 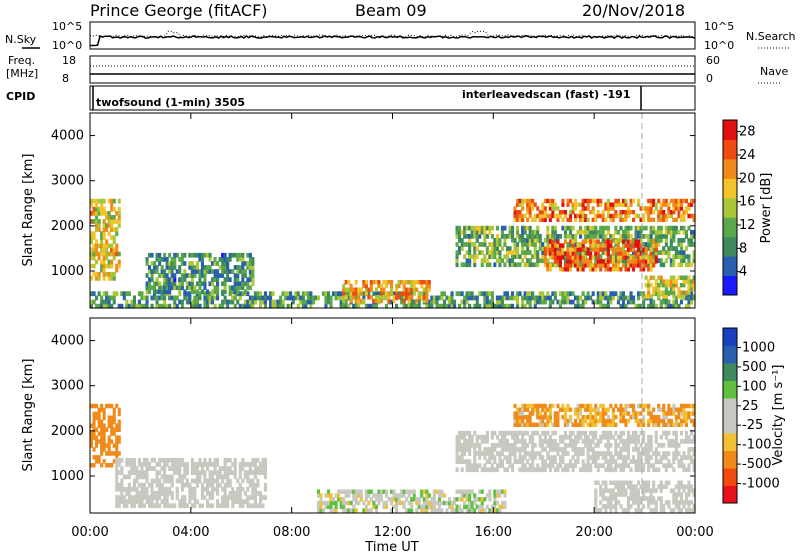 I want to click on y-tick-label: 4000, so click(x=67, y=136).